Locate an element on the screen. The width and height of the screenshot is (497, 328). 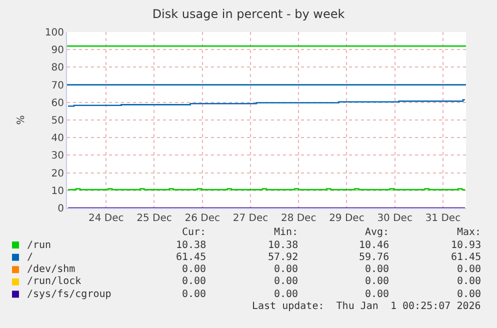
y-tick-label: 60 is located at coordinates (57, 103).